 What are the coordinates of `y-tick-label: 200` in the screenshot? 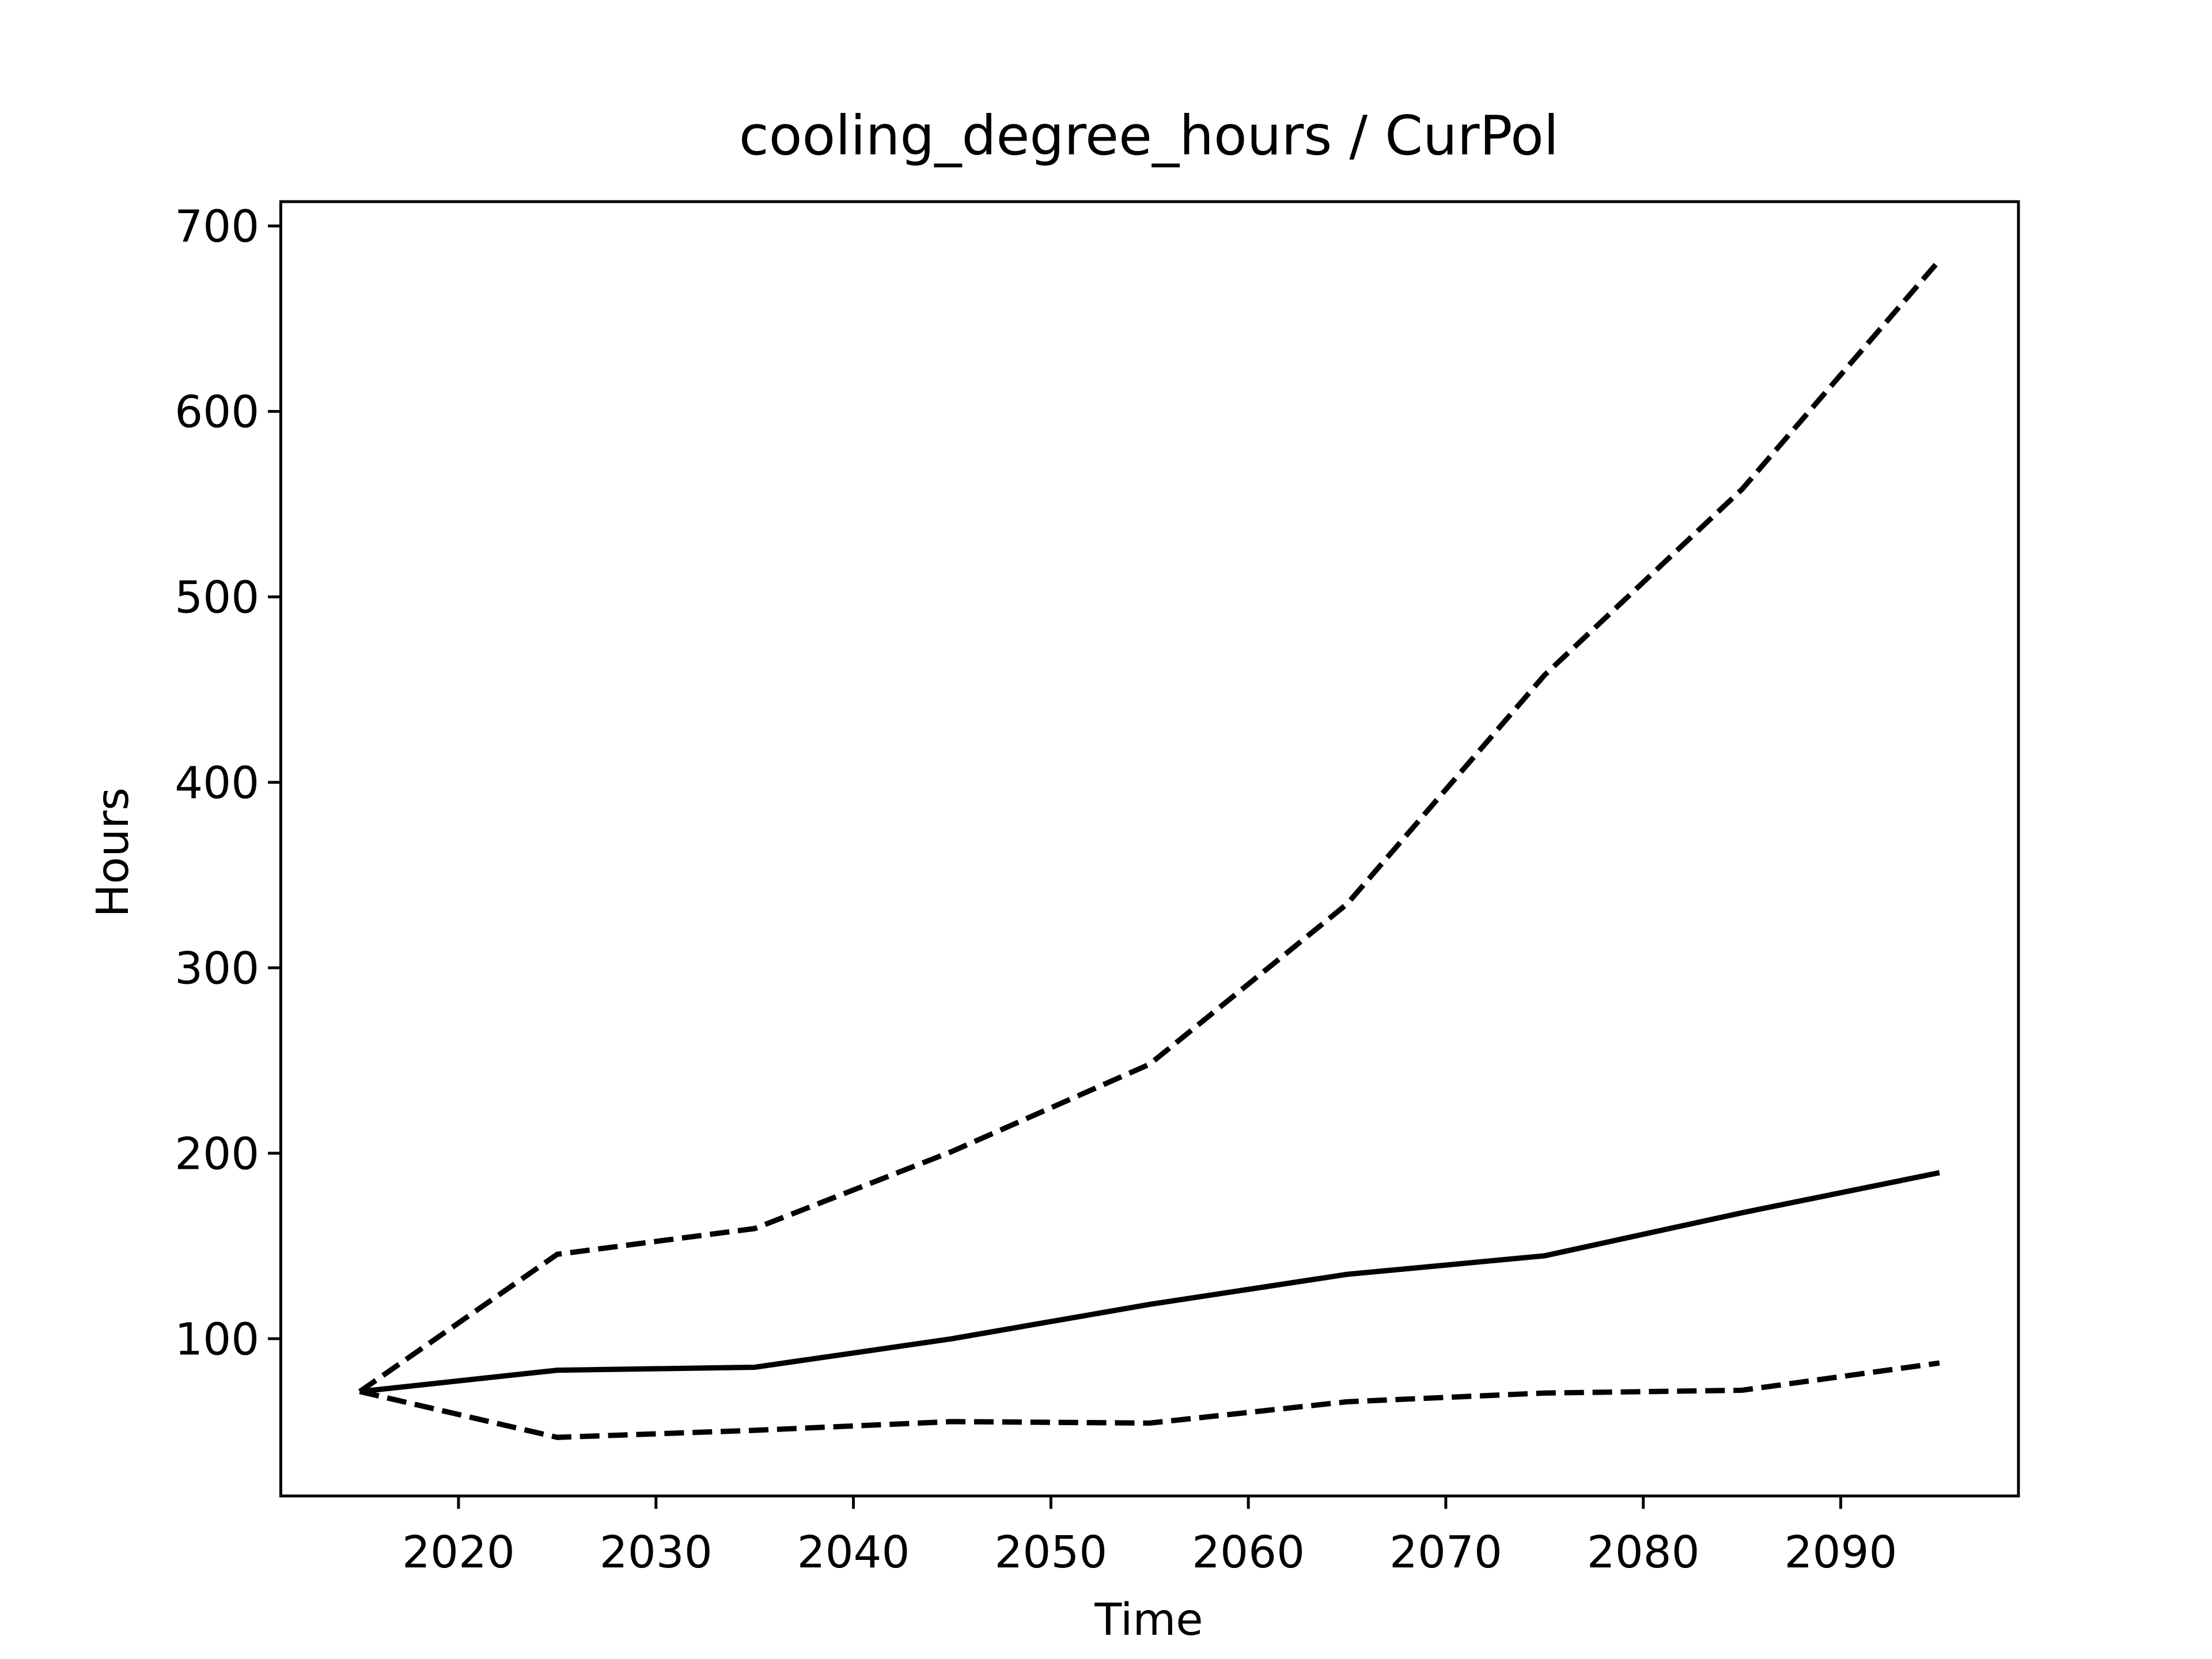 It's located at (217, 1154).